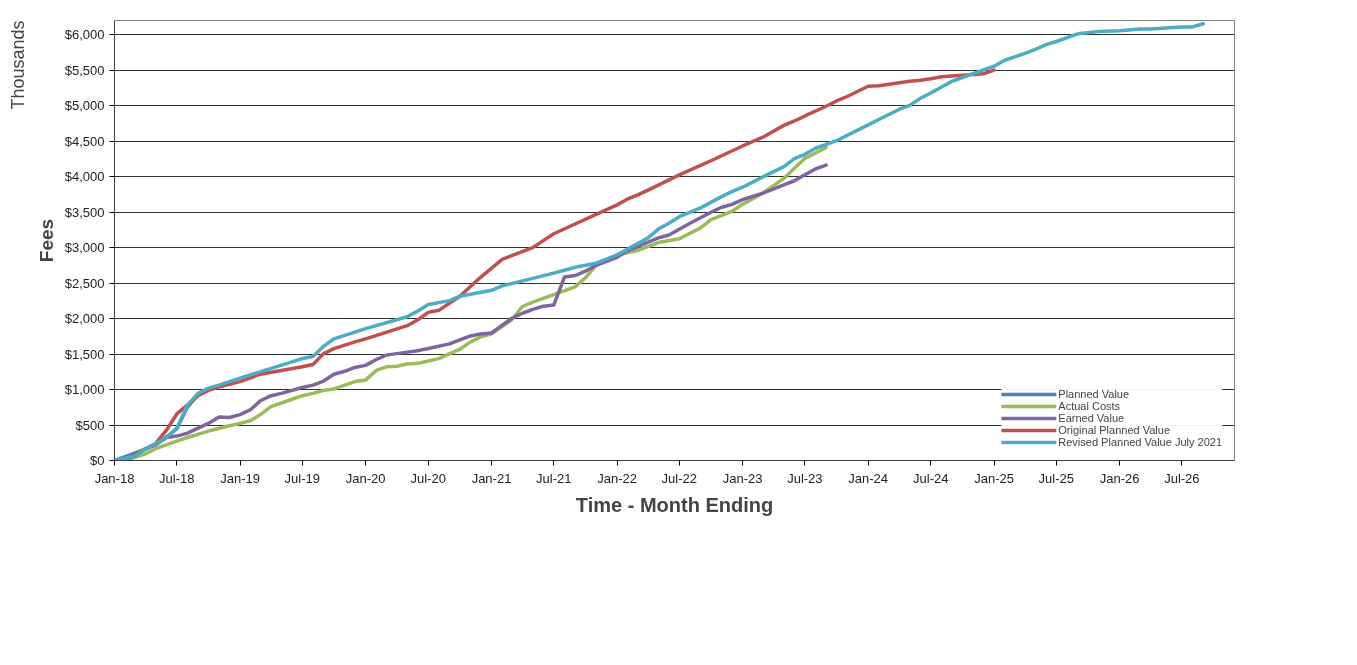  Describe the element at coordinates (1089, 406) in the screenshot. I see `legend-label: Actual Costs` at that location.